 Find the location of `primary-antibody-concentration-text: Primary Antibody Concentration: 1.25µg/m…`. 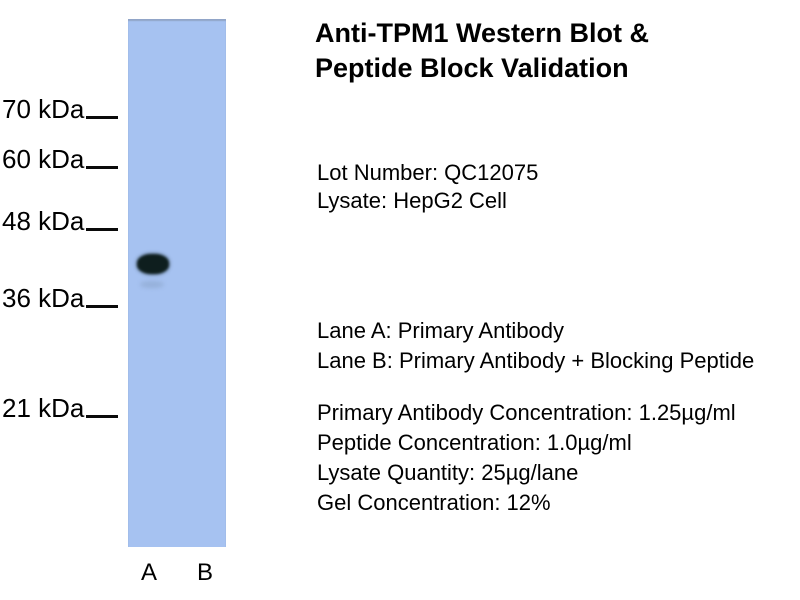

primary-antibody-concentration-text: Primary Antibody Concentration: 1.25µg/m… is located at coordinates (526, 412).